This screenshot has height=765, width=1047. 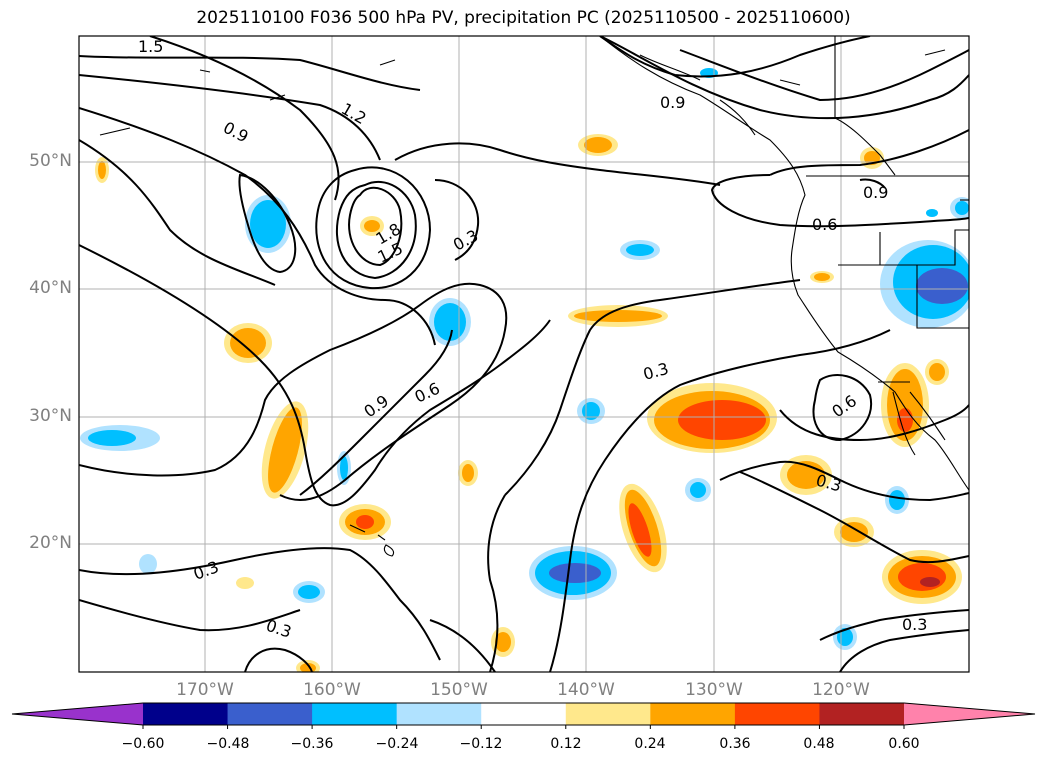 What do you see at coordinates (481, 744) in the screenshot?
I see `colorbar-tick-label: −0.12` at bounding box center [481, 744].